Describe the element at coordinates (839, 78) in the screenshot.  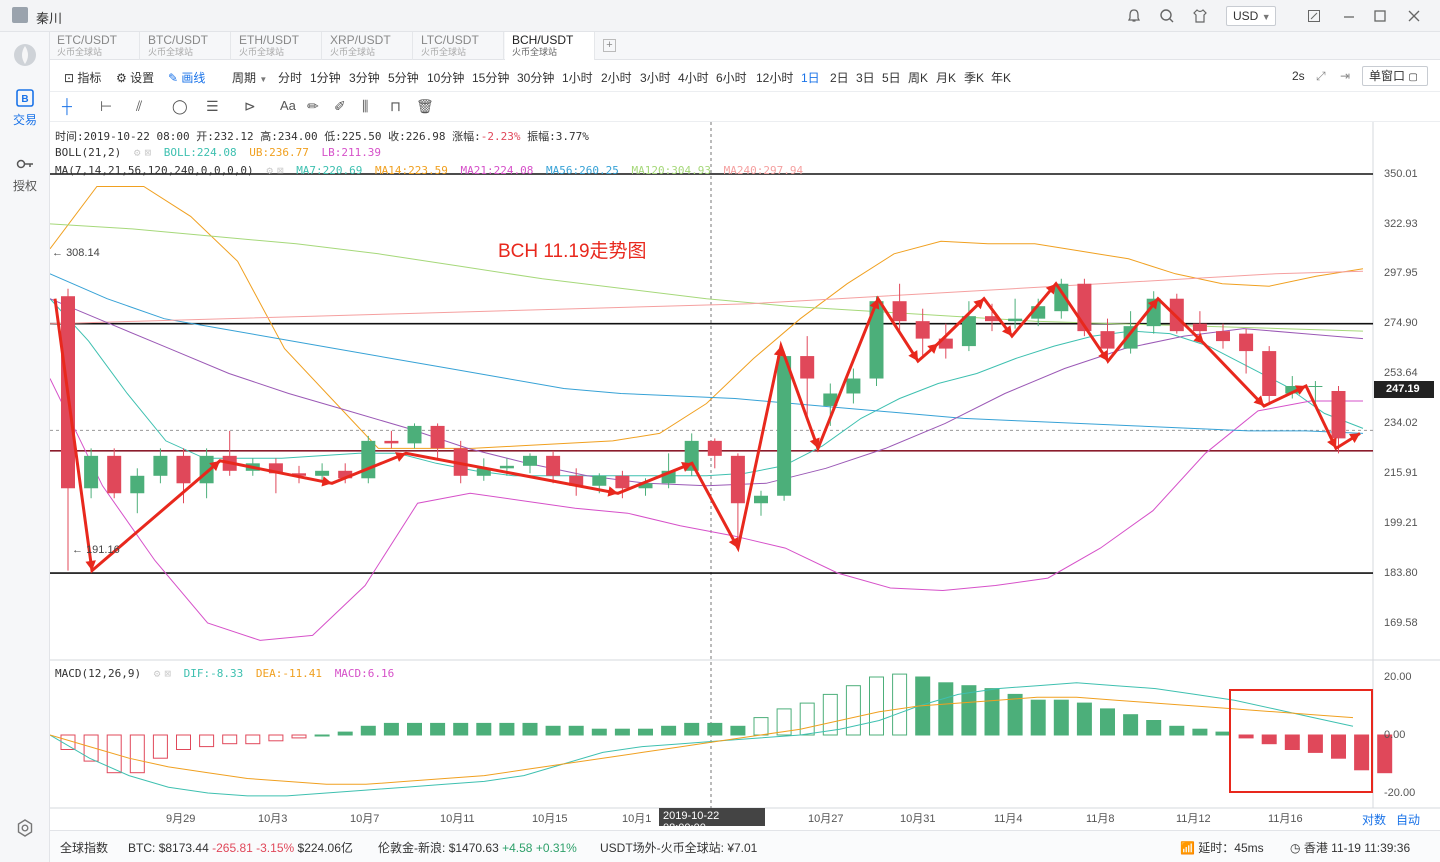
I see `period-item: 2日` at that location.